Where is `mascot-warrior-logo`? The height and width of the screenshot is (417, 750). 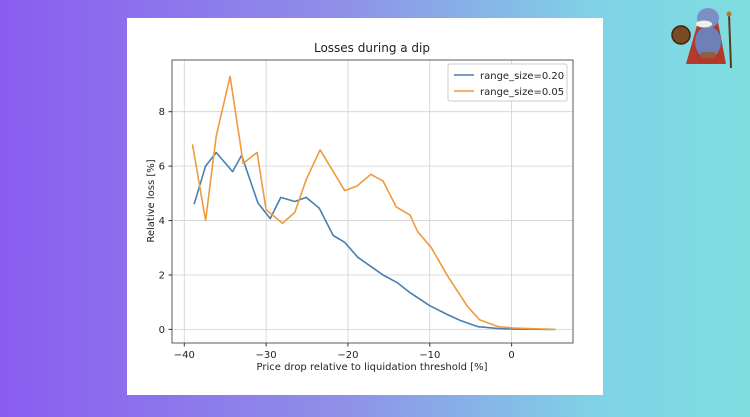
mascot-warrior-logo is located at coordinates (701, 38).